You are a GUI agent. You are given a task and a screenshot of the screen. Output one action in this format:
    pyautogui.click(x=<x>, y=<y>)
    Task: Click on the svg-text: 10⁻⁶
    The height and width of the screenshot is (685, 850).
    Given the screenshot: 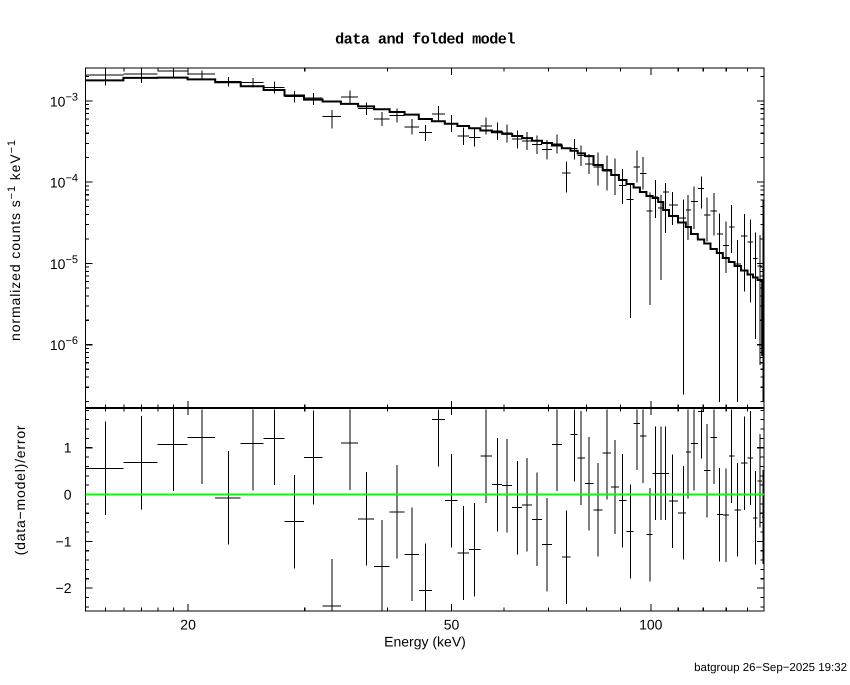 What is the action you would take?
    pyautogui.click(x=64, y=344)
    